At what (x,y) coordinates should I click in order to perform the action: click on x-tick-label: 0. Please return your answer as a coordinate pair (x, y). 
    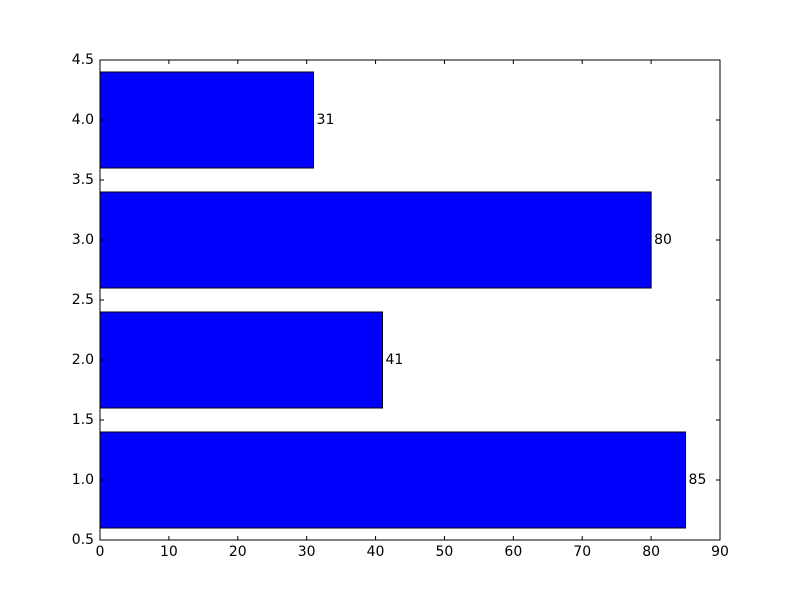
    Looking at the image, I should click on (100, 552).